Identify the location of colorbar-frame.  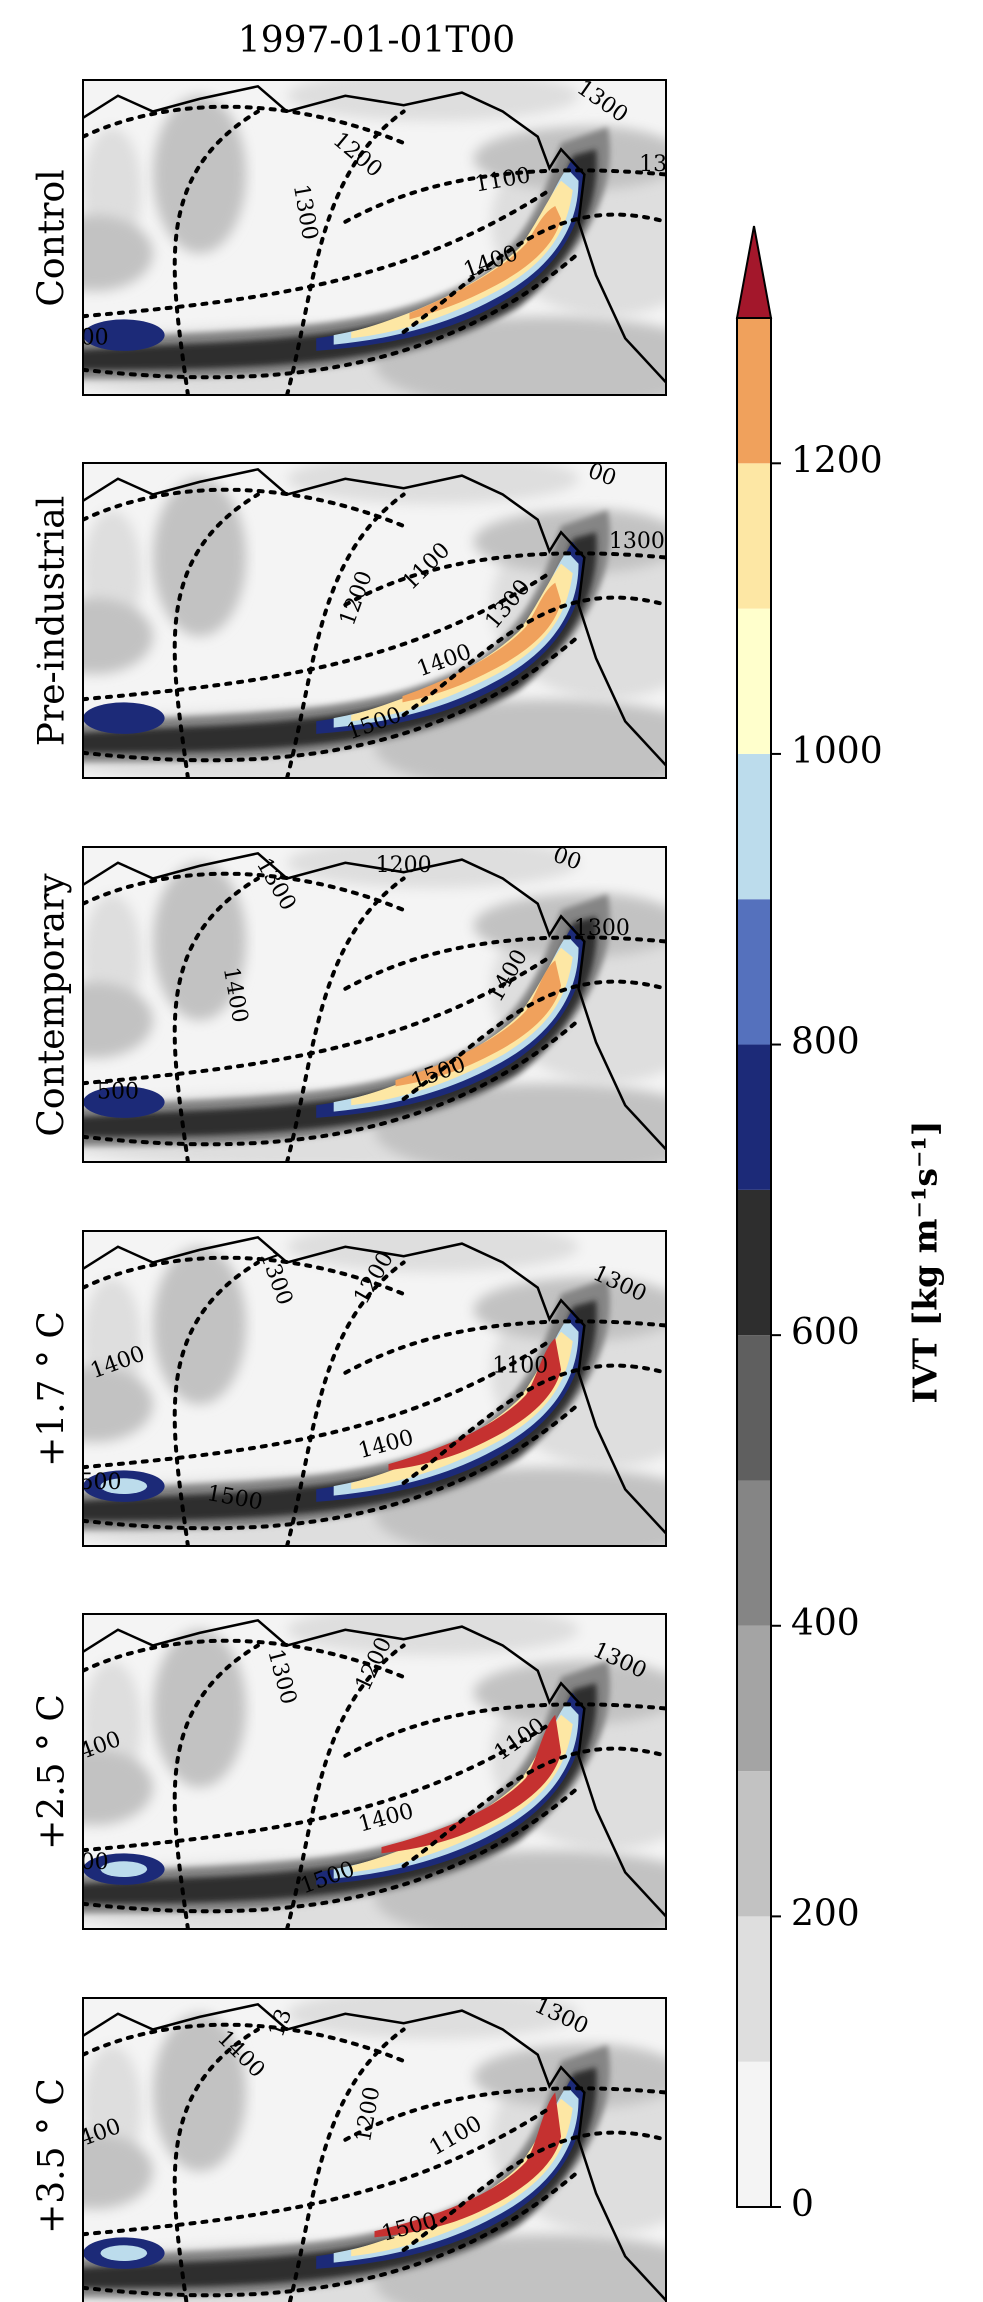
(754, 1262).